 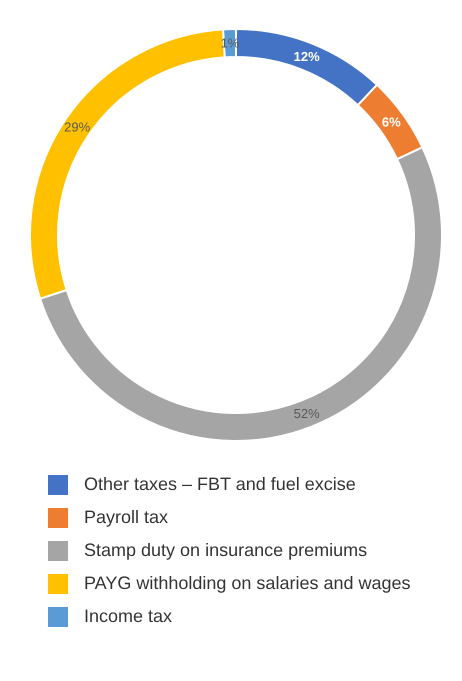 I want to click on data-label: 52%, so click(x=307, y=414).